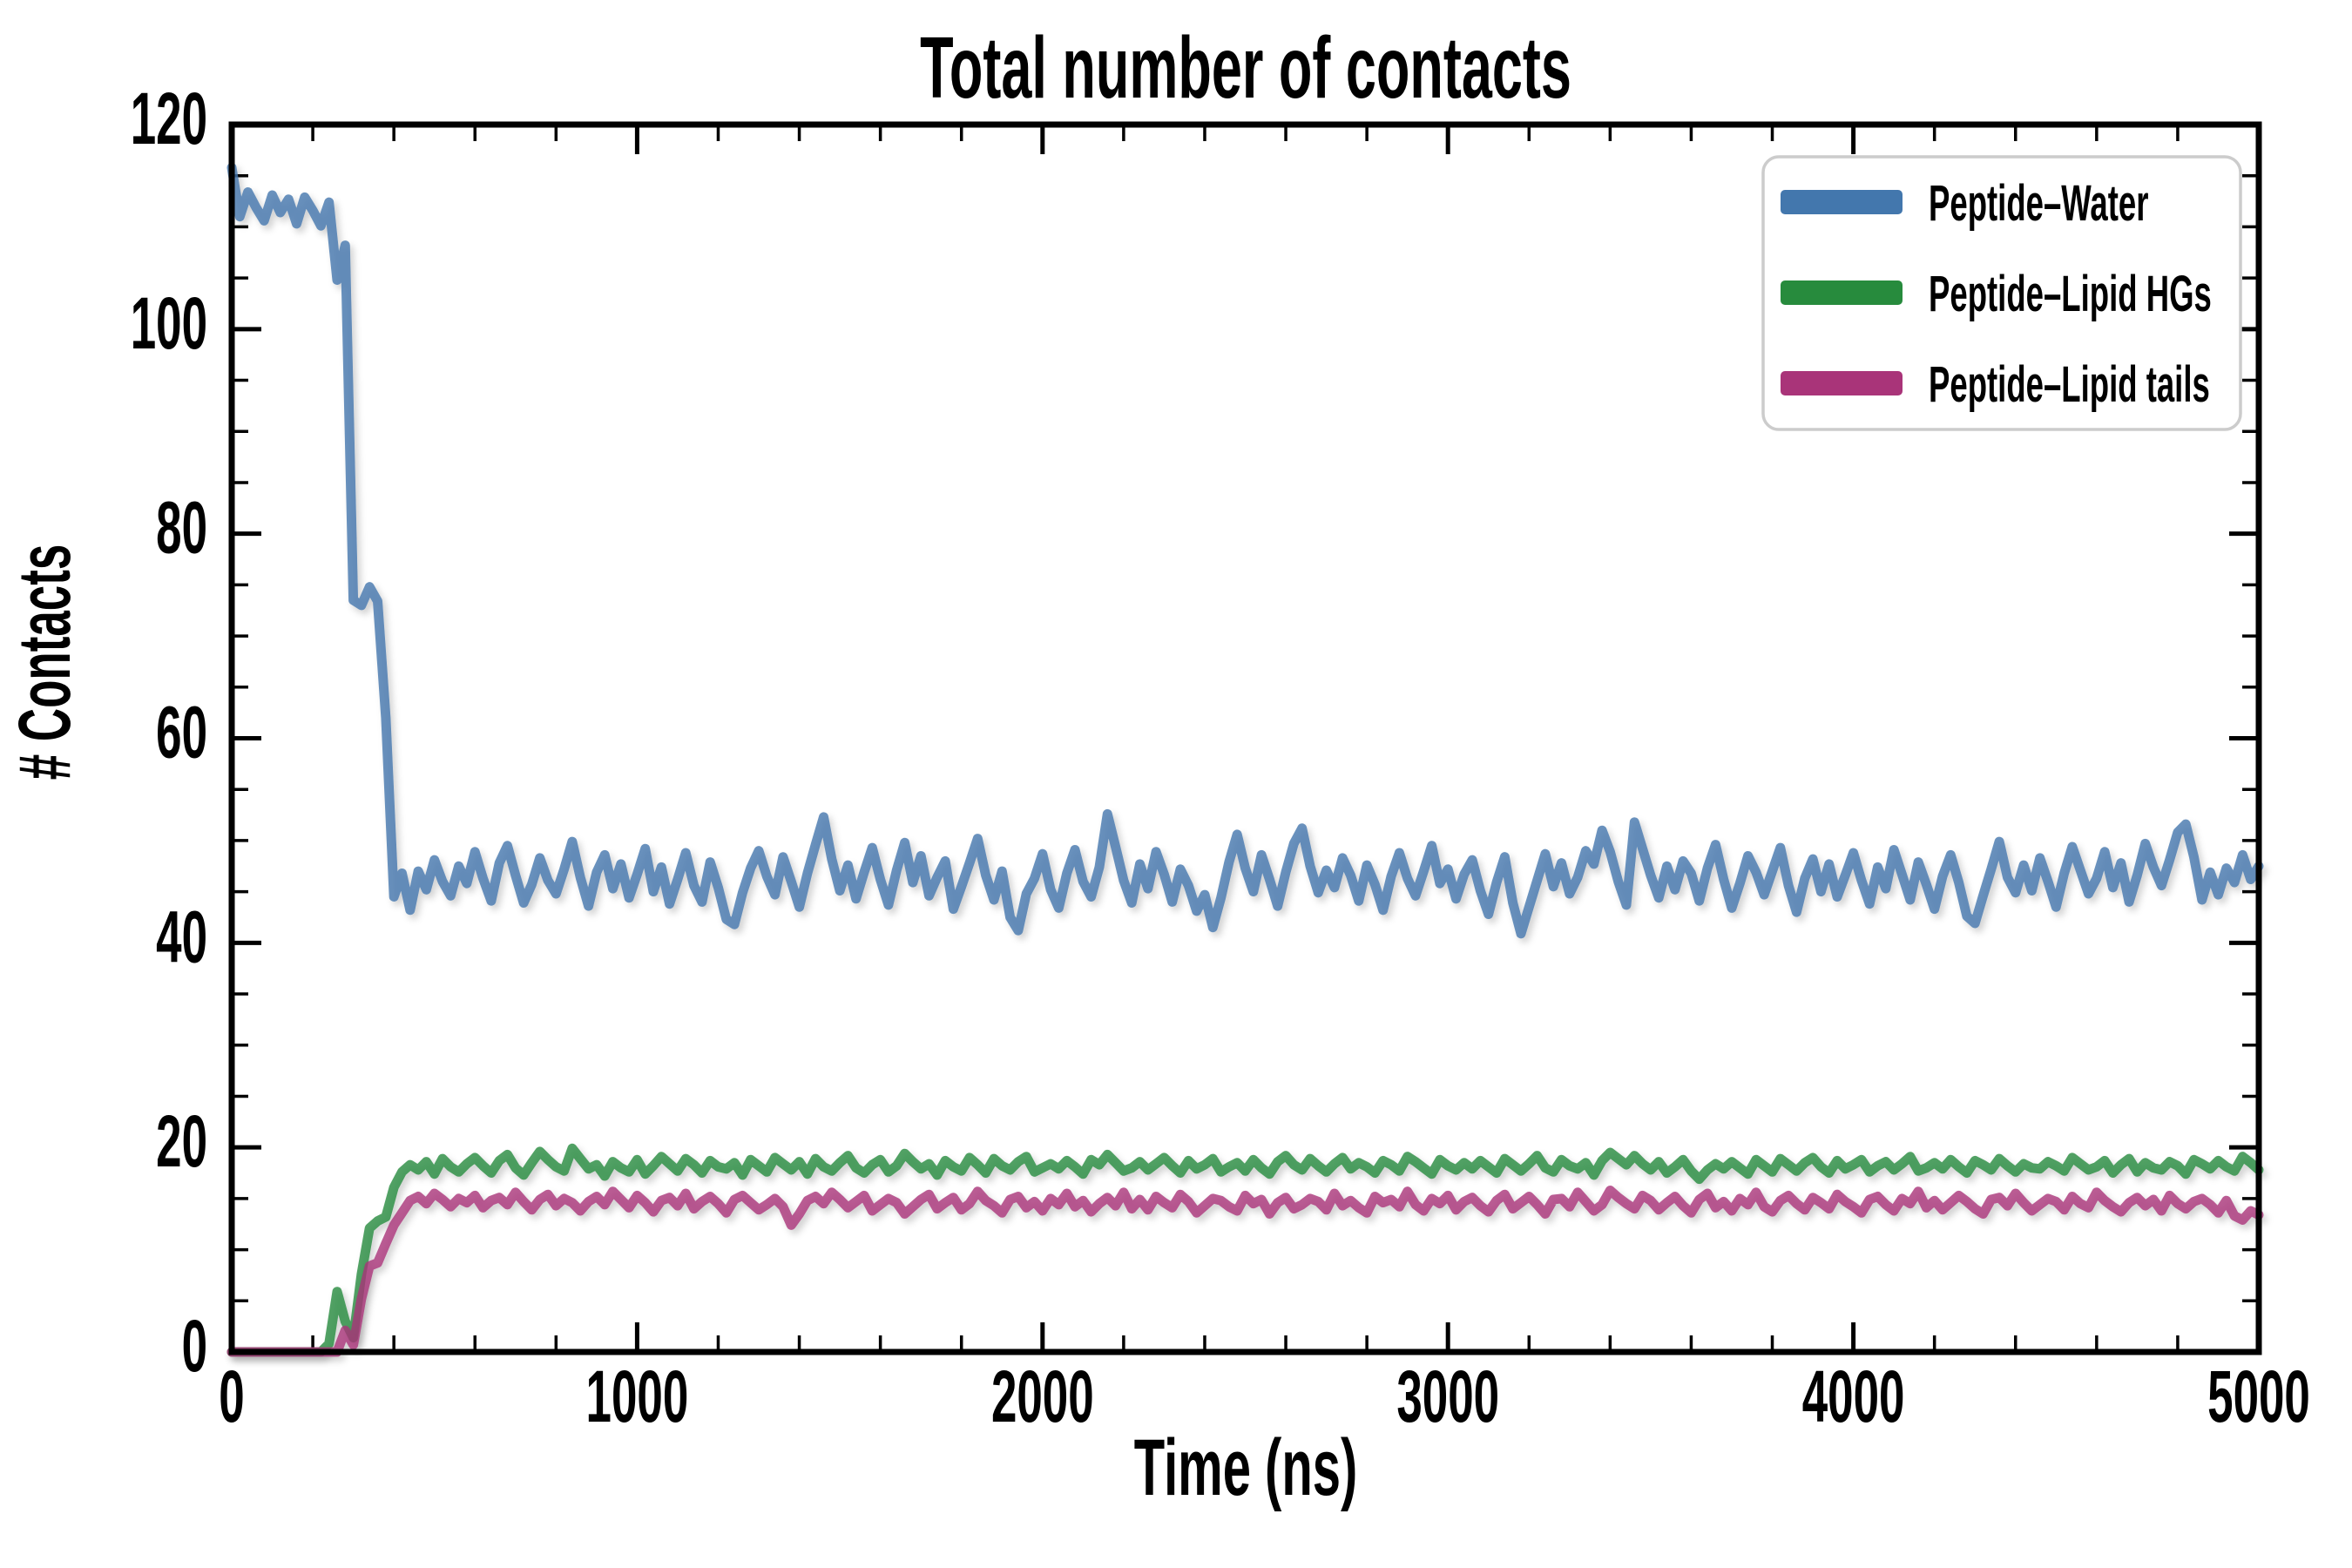  I want to click on x-tick-label: 4000, so click(1854, 1396).